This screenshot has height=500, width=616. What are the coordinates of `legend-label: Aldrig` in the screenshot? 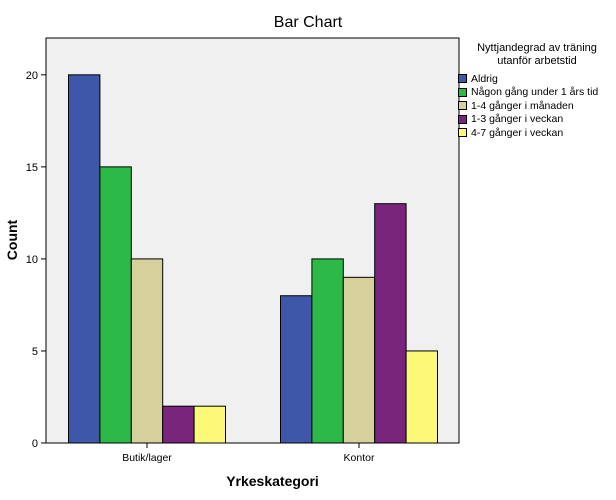 It's located at (484, 78).